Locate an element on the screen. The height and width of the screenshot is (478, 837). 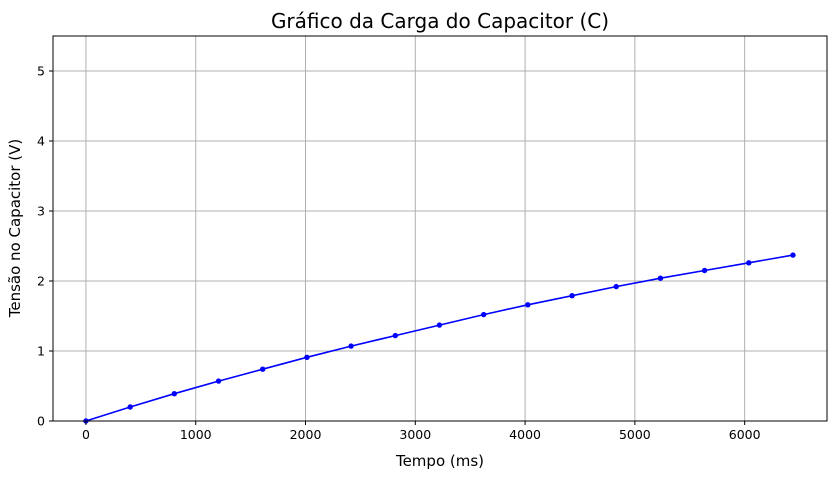
x-tick-label: 4000 is located at coordinates (525, 434).